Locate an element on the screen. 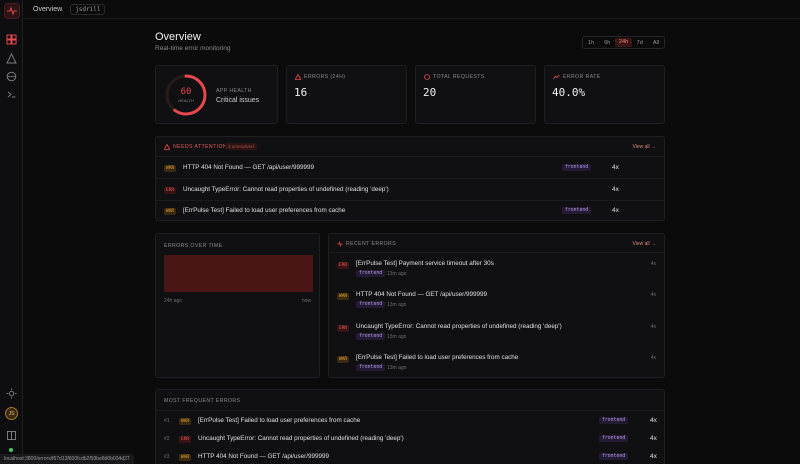 Image resolution: width=800 pixels, height=464 pixels. trend-icon is located at coordinates (556, 77).